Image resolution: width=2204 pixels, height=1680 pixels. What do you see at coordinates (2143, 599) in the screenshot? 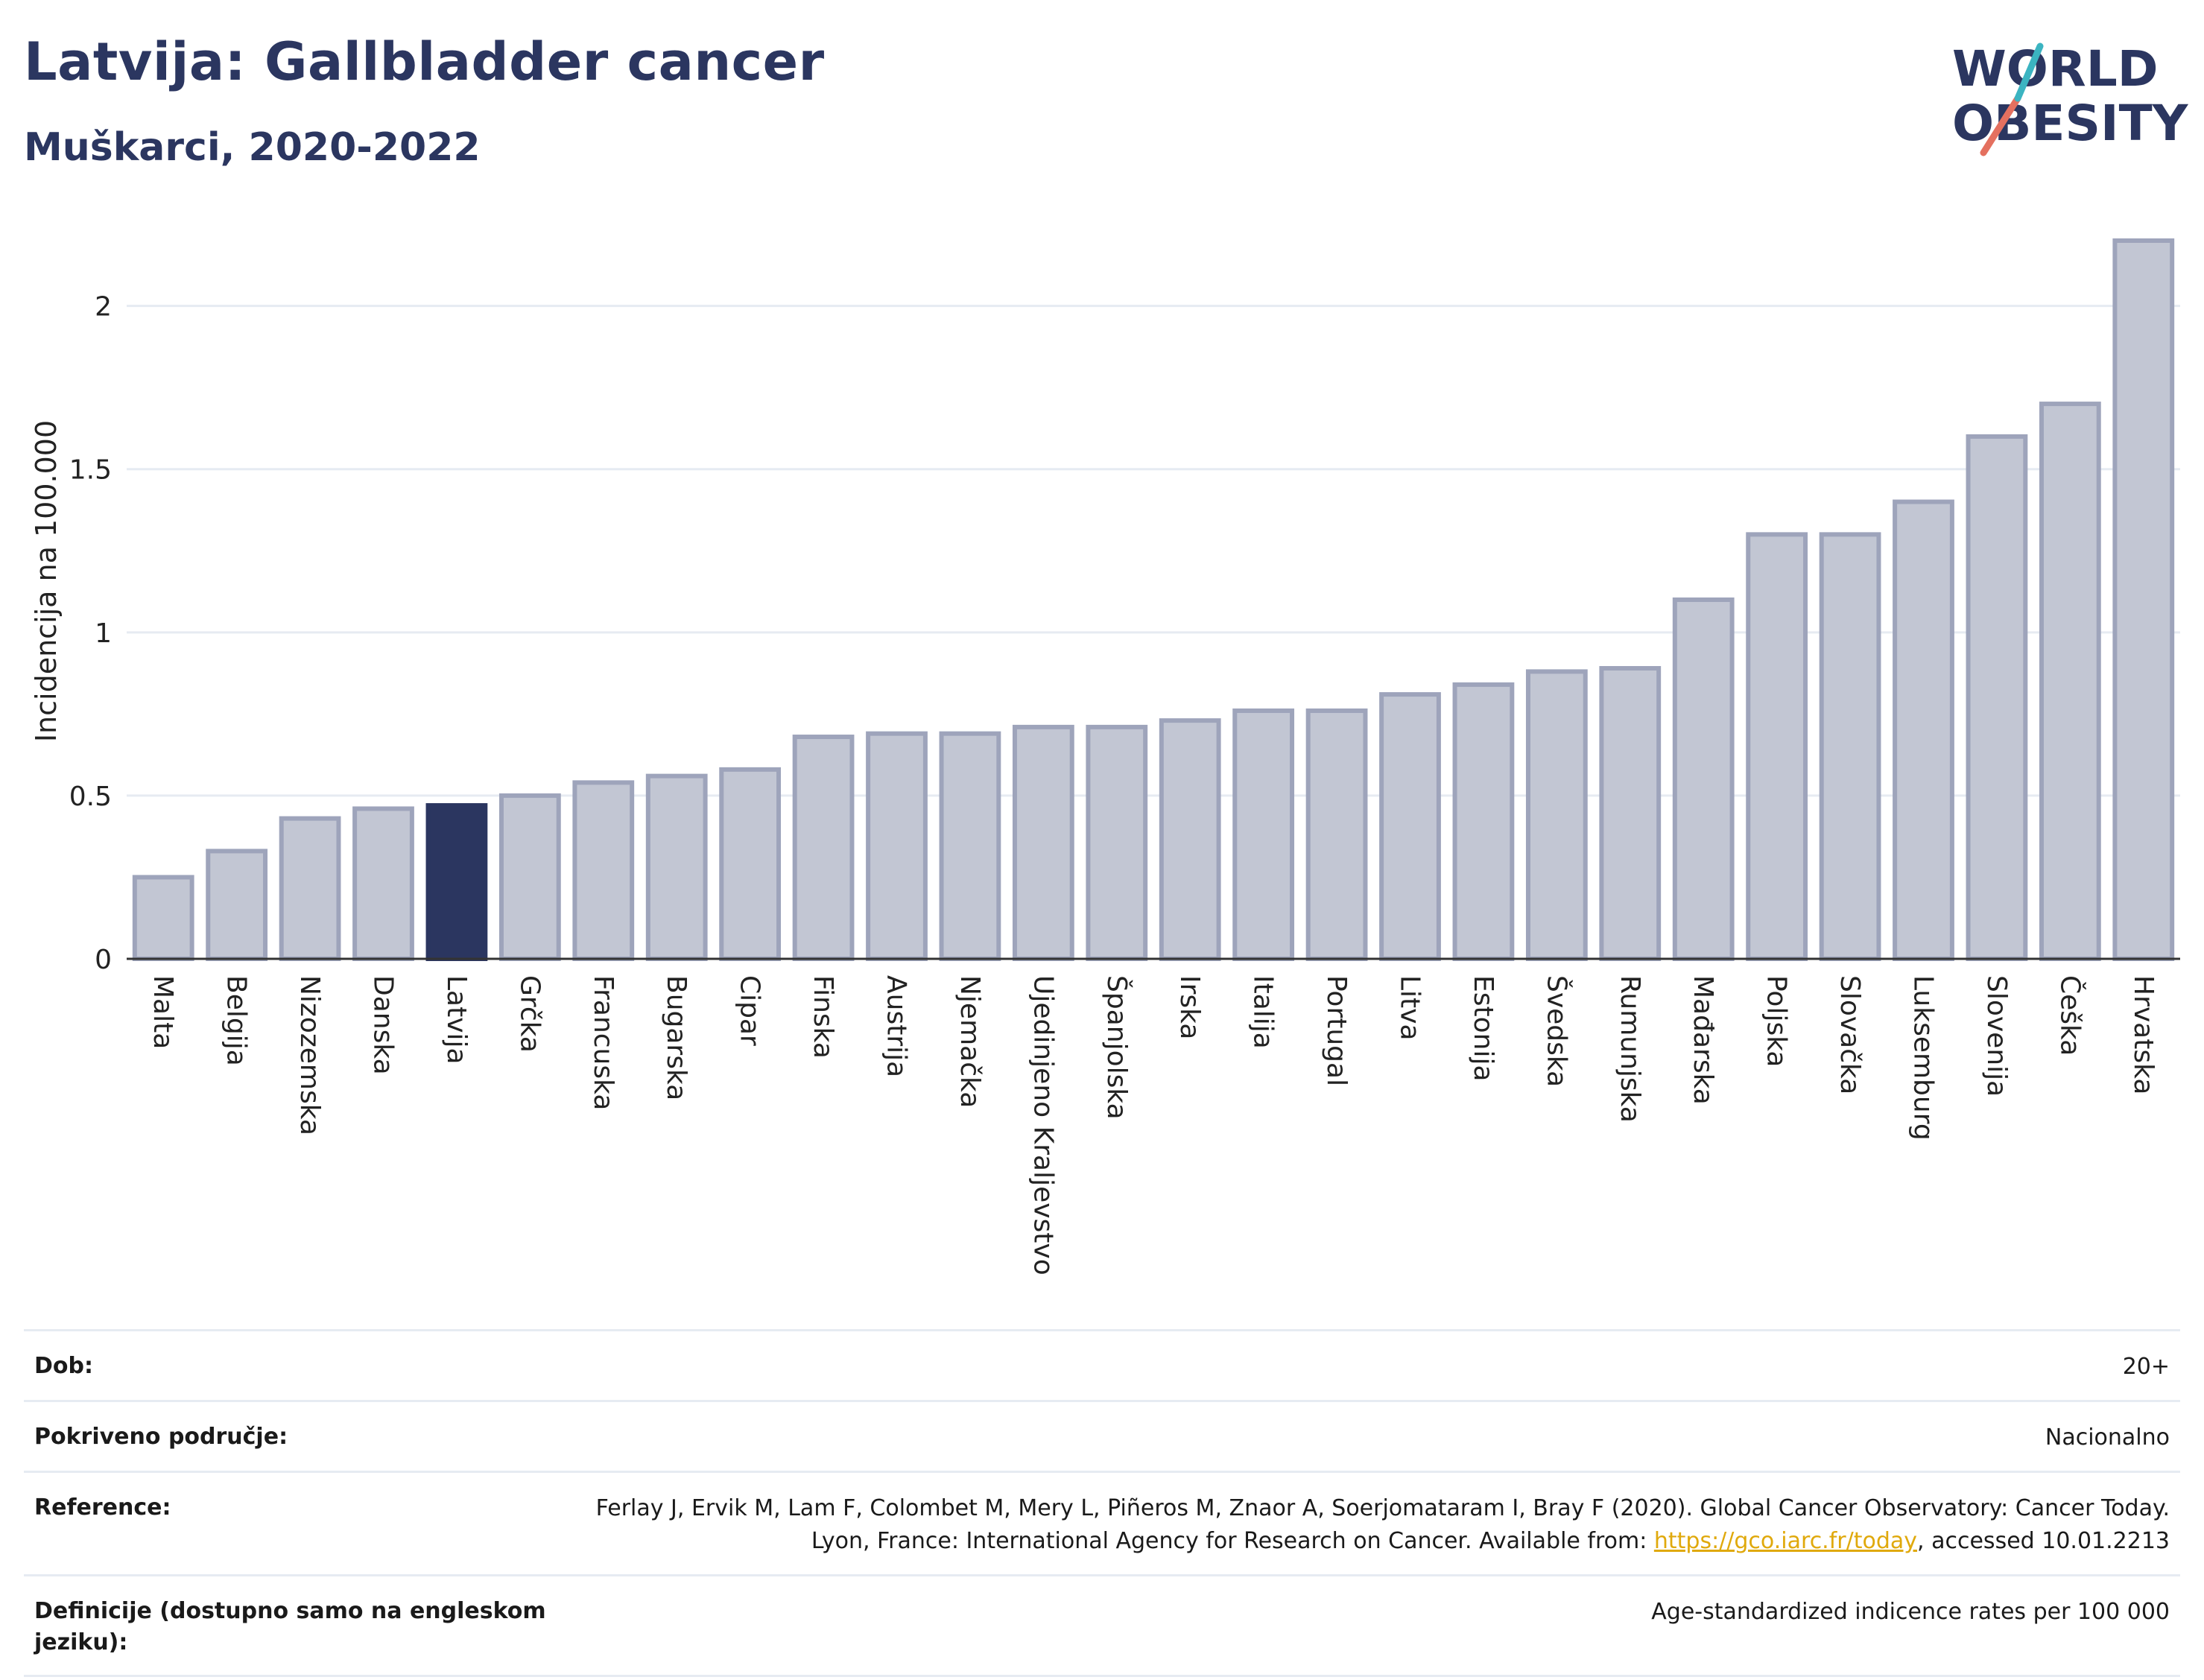
I see `bar-Hrvatska` at bounding box center [2143, 599].